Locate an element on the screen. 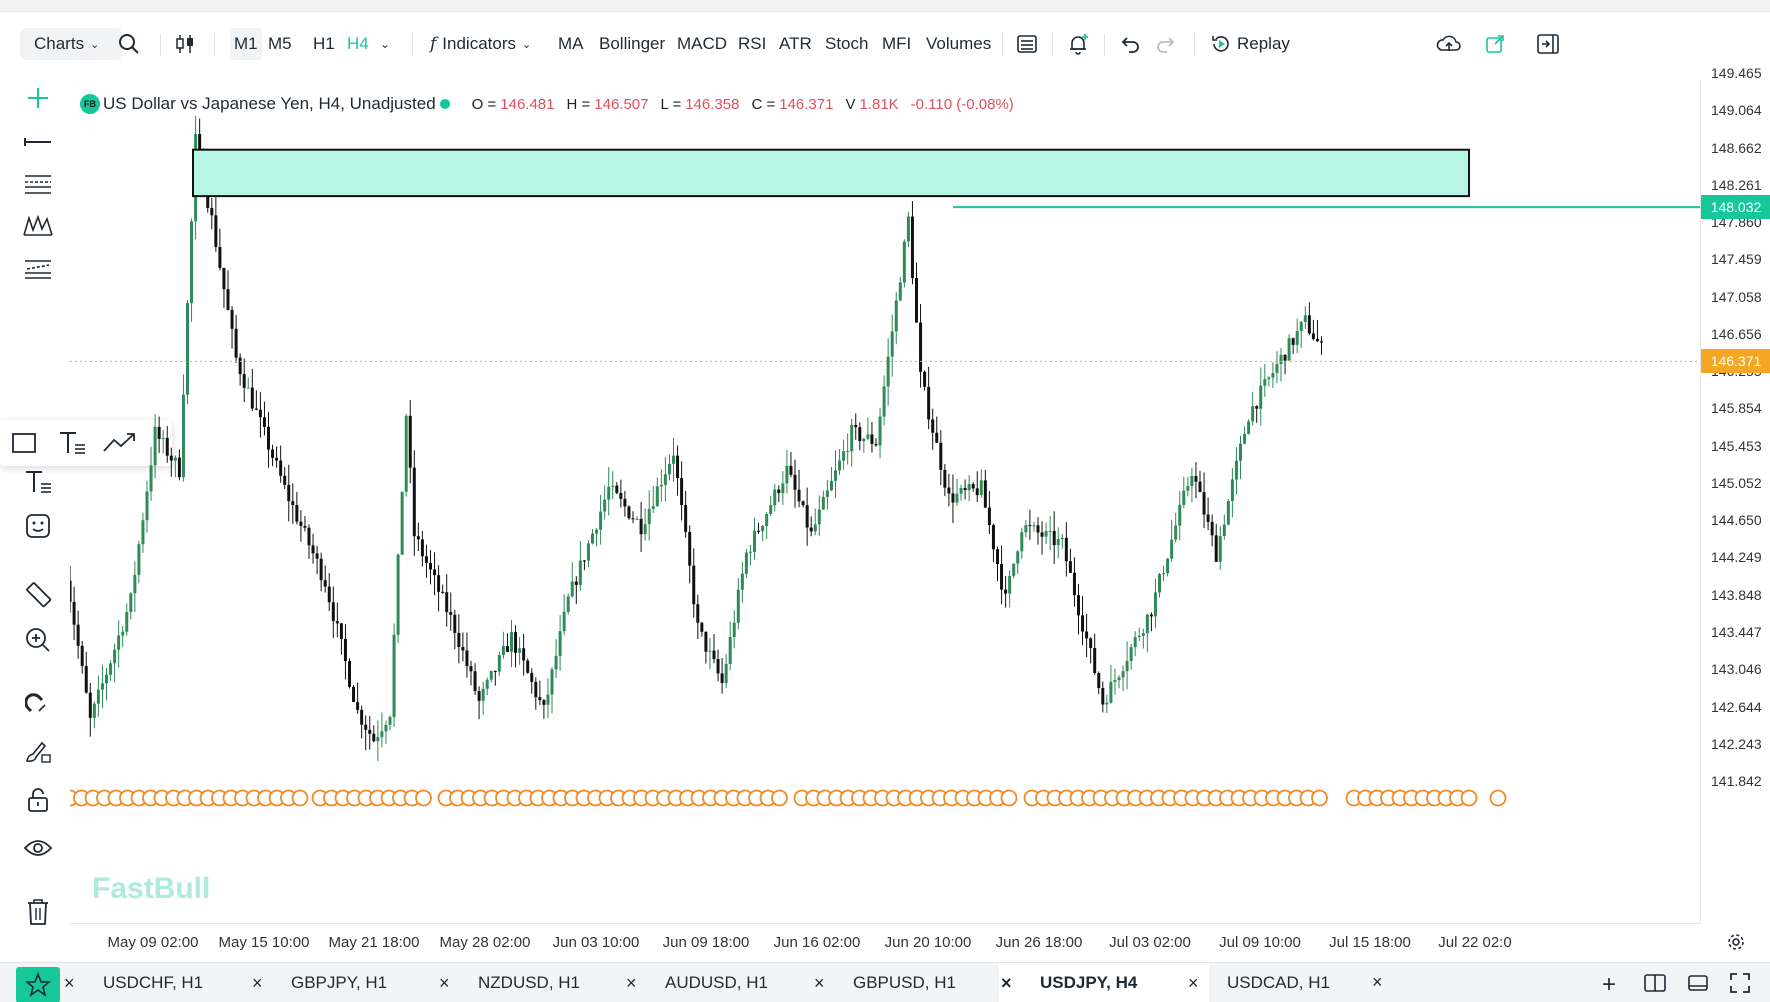  symbol-tab: × AUDUSD, H1 is located at coordinates (729, 982).